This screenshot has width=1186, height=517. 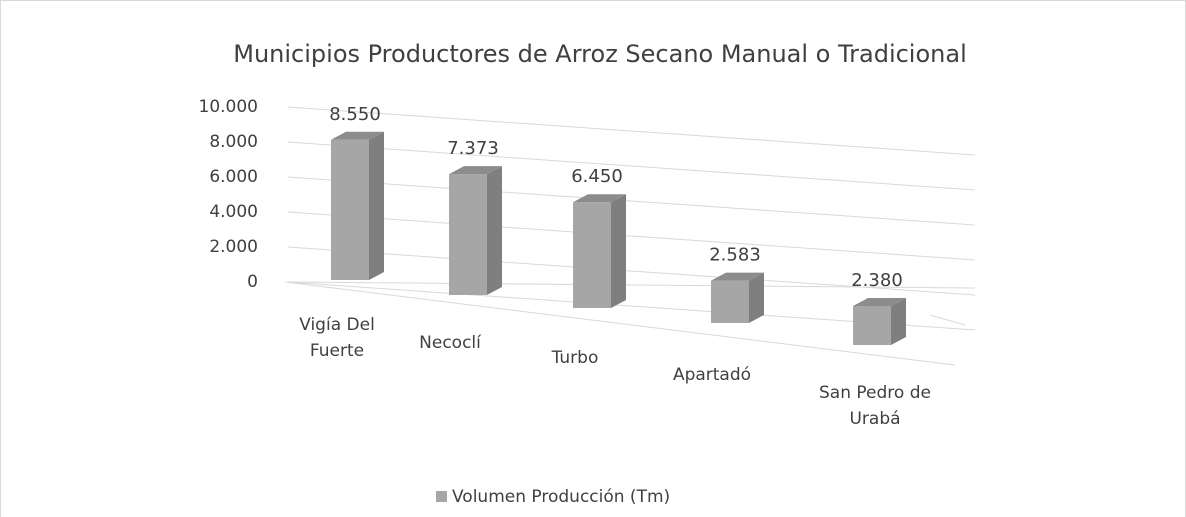 I want to click on y-tick-label: 4.000, so click(x=233, y=212).